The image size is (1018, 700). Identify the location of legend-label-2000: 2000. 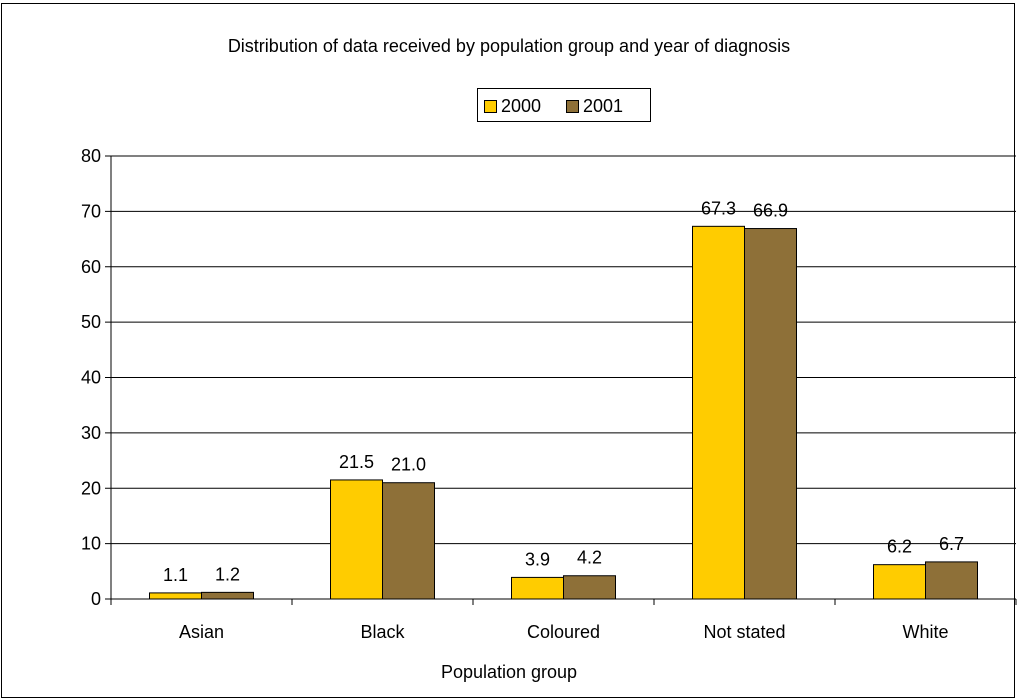
(521, 106).